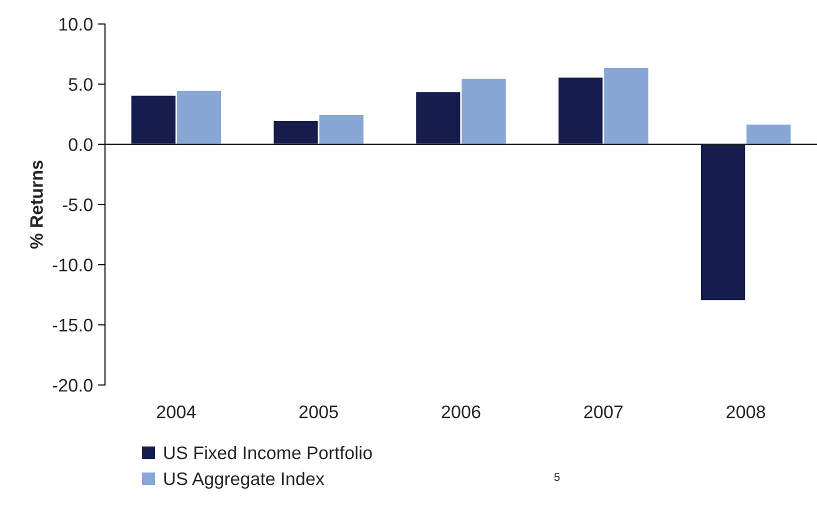  I want to click on x-tick-label: 2005, so click(318, 411).